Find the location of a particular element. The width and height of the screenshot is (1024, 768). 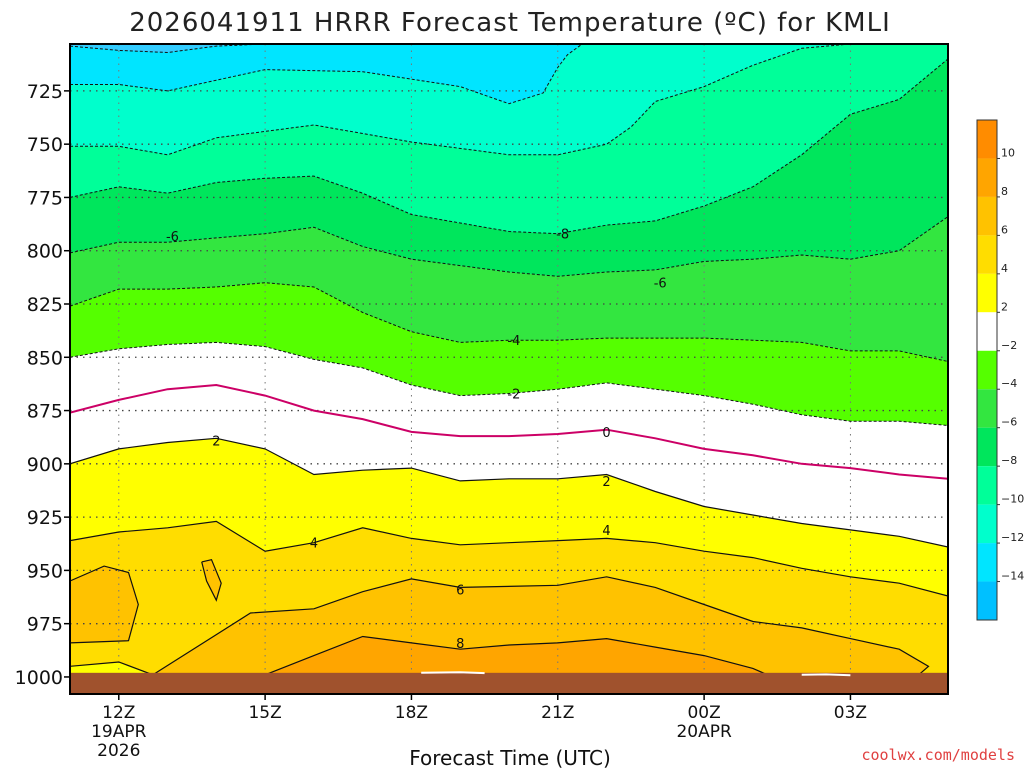

colorbar-label: 8 is located at coordinates (1004, 191).